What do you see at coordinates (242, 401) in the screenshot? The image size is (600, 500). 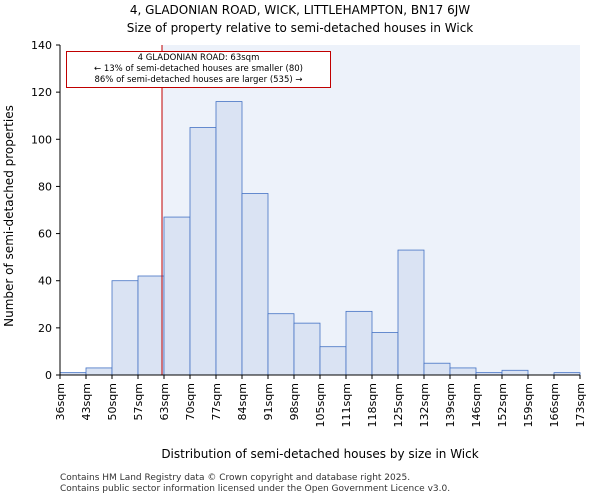 I see `x-tick-label: 84sqm` at bounding box center [242, 401].